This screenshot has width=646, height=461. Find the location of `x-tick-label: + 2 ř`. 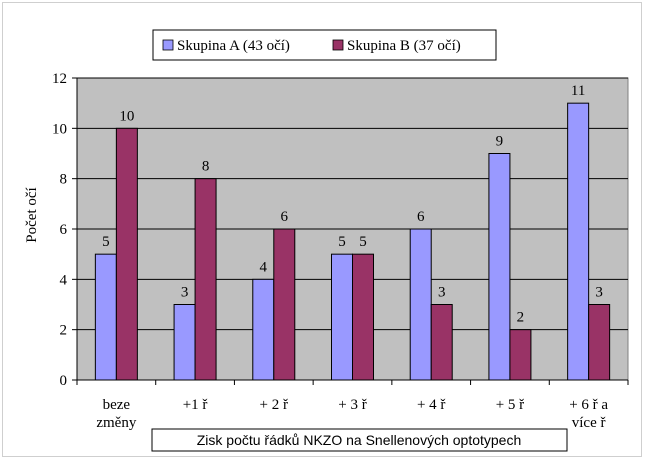

x-tick-label: + 2 ř is located at coordinates (274, 405).